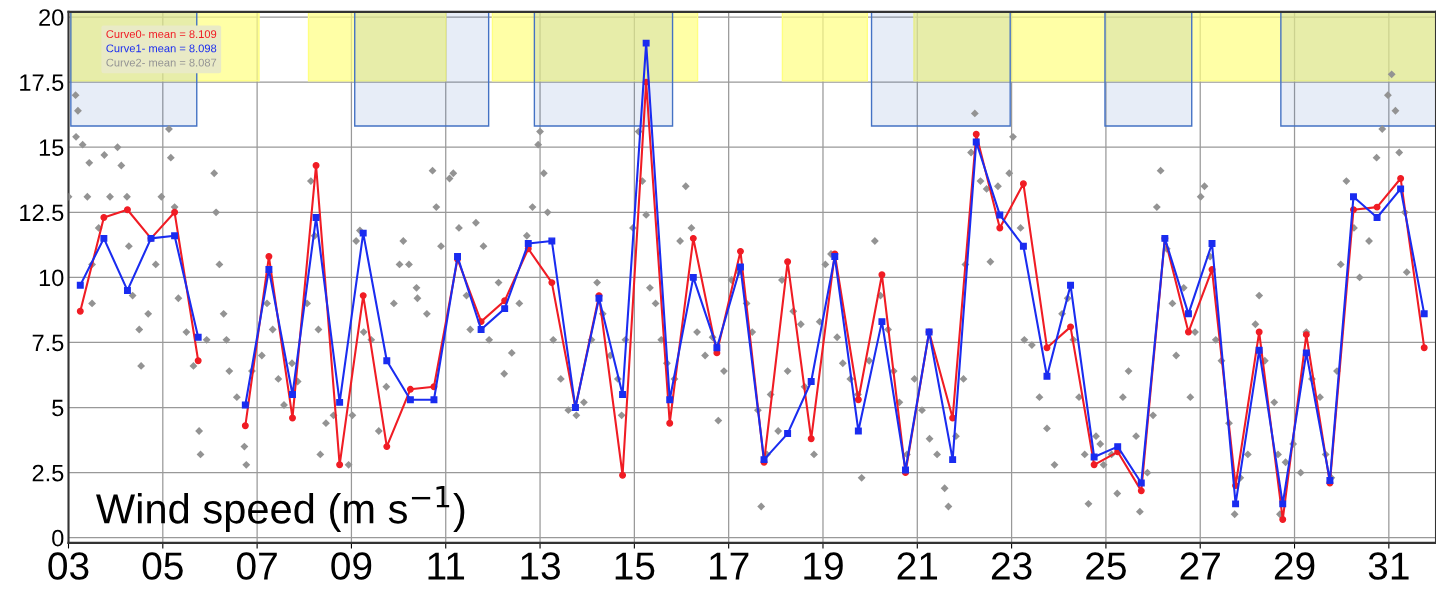 The height and width of the screenshot is (594, 1436). I want to click on y-tick-label: 7.5, so click(48, 343).